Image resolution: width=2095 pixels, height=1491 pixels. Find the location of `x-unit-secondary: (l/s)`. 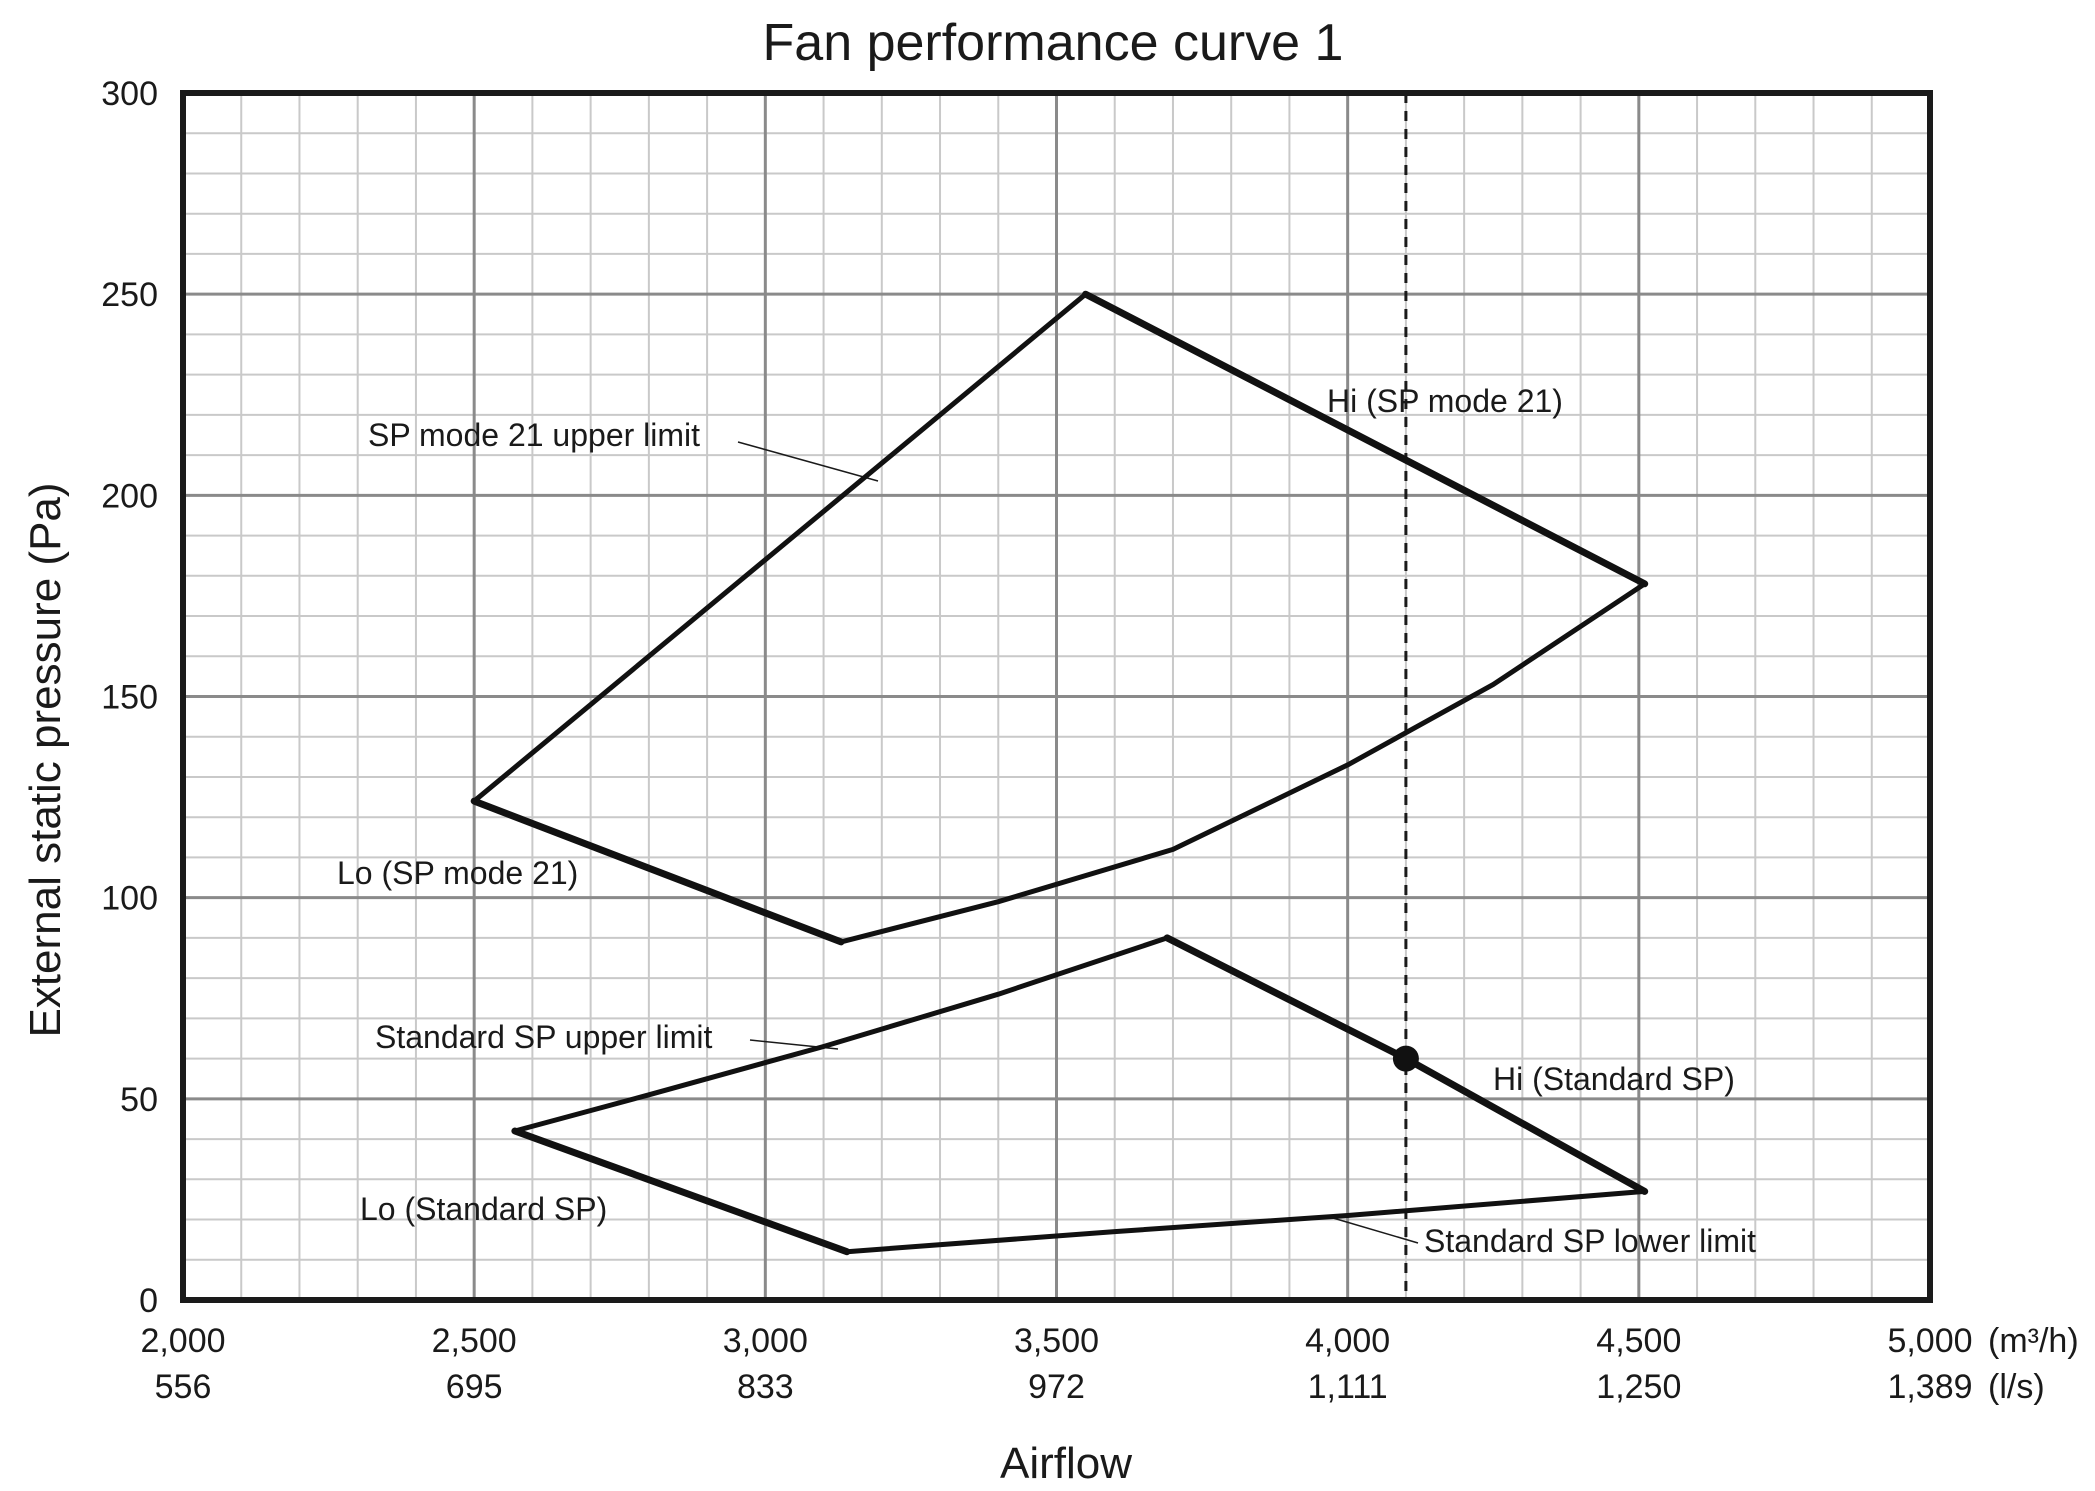

x-unit-secondary: (l/s) is located at coordinates (2016, 1387).